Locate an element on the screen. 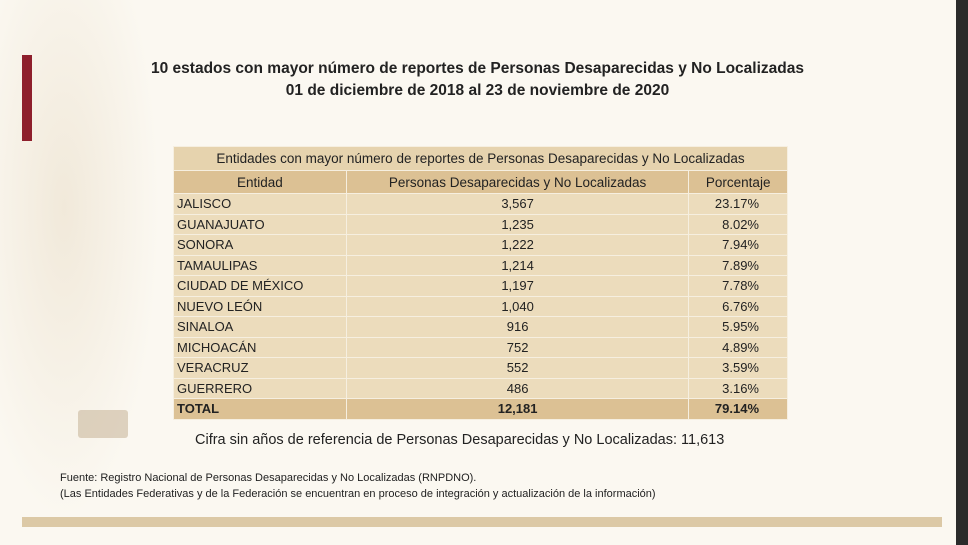 Image resolution: width=968 pixels, height=545 pixels. table-row: GUERRERO 486 3.16% is located at coordinates (480, 388).